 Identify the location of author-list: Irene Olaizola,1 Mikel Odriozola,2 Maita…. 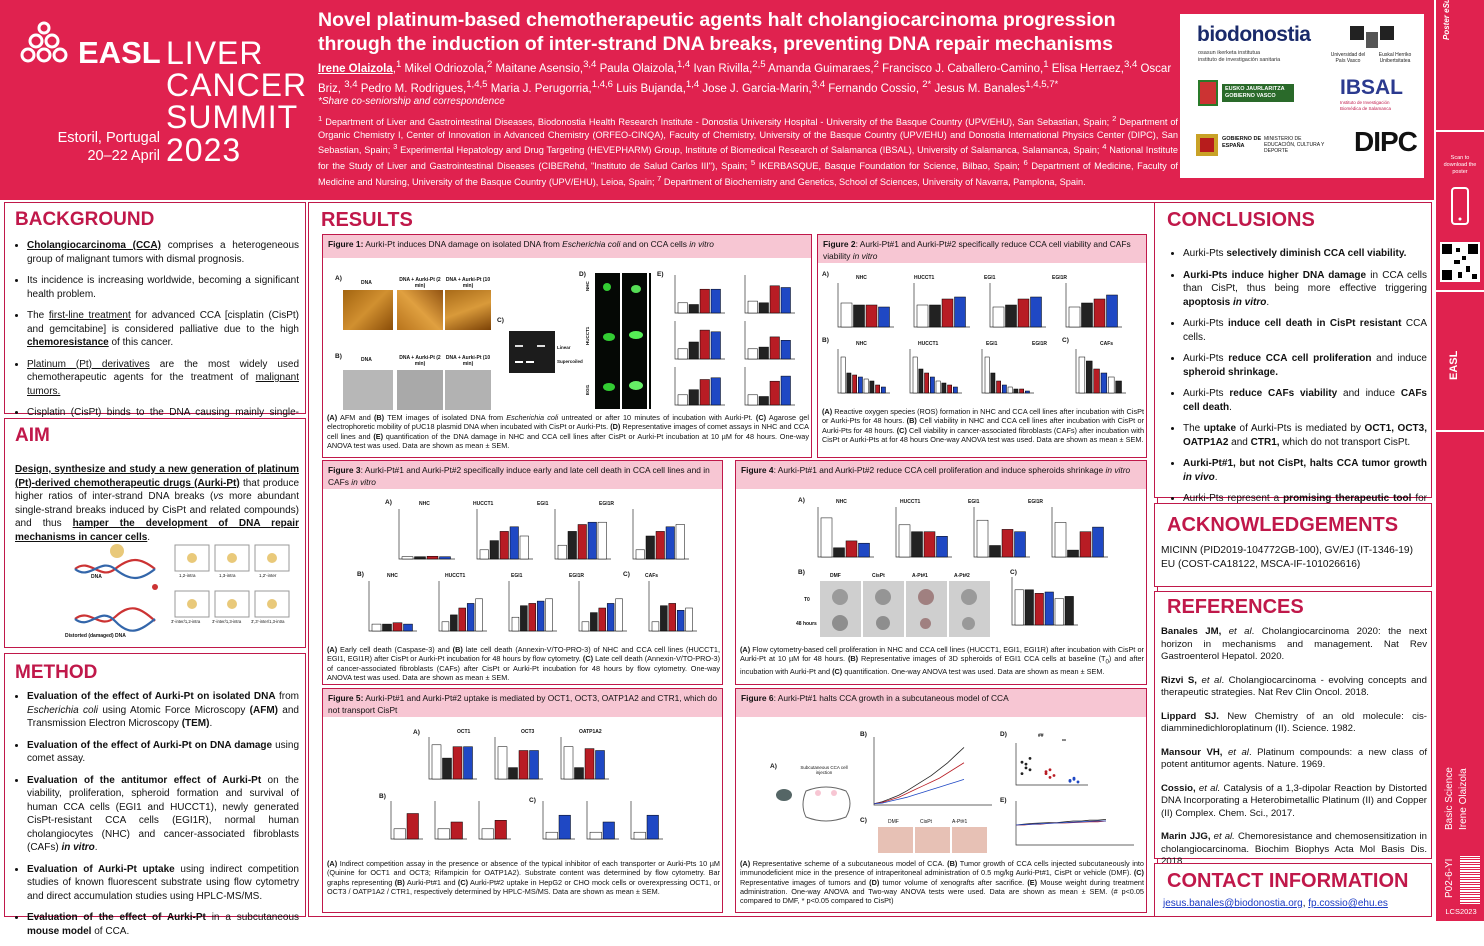
(745, 77).